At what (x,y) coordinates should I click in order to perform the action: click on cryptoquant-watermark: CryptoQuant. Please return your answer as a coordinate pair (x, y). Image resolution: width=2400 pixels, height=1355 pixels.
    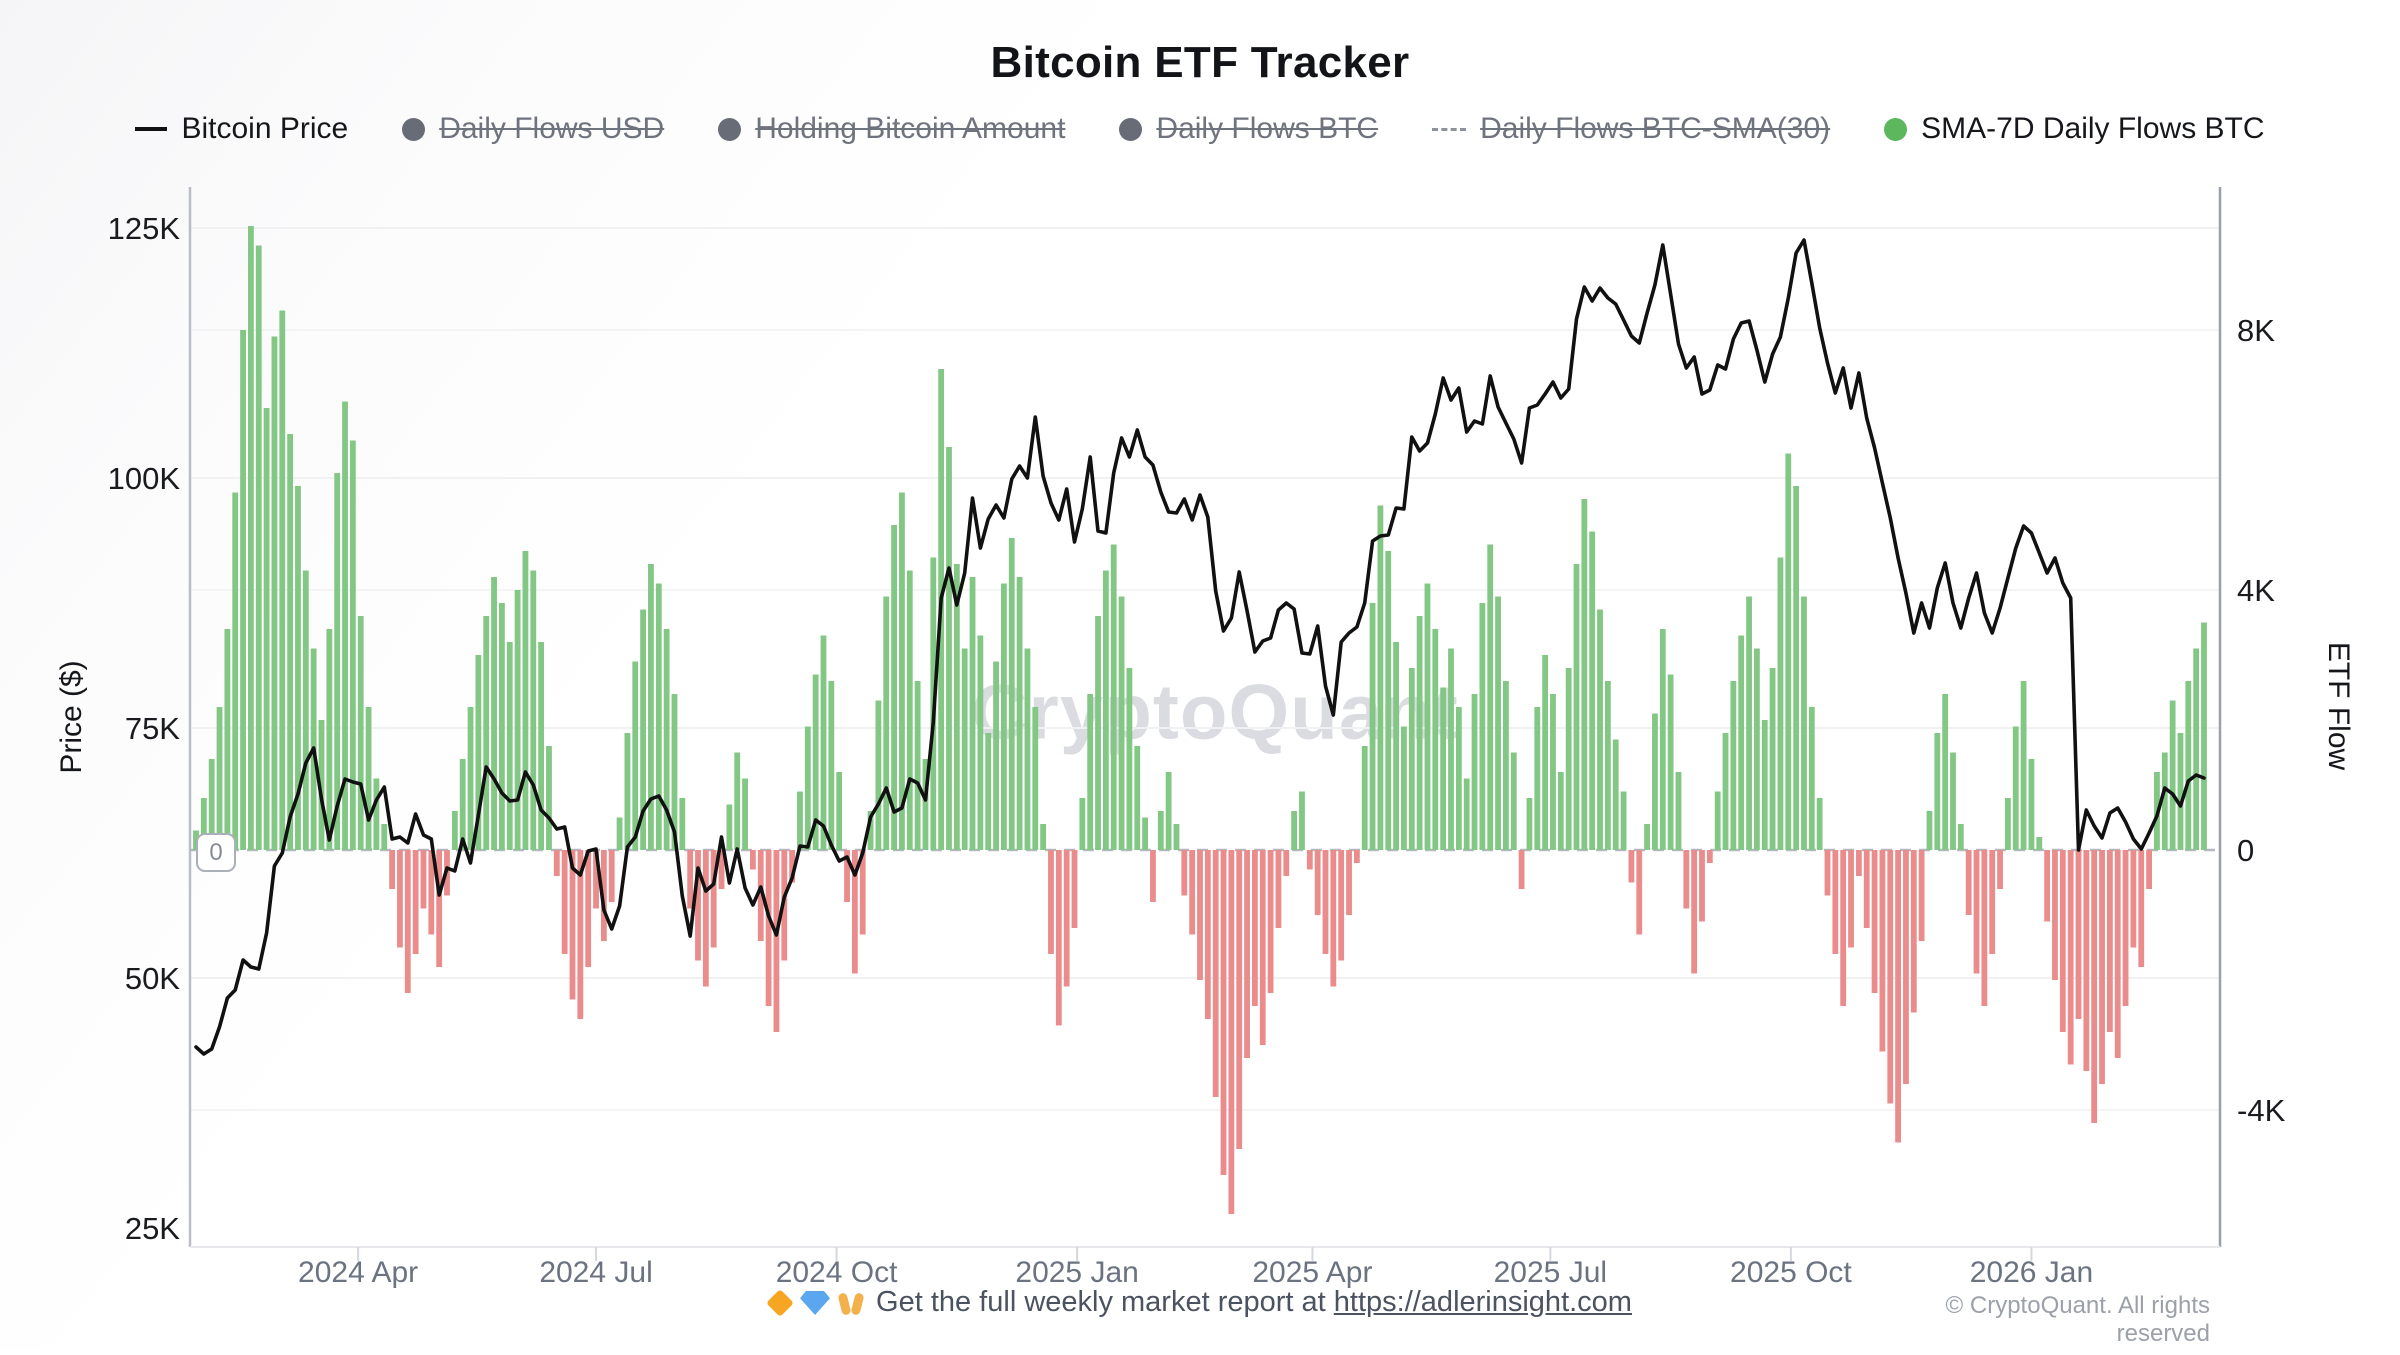
    Looking at the image, I should click on (1215, 711).